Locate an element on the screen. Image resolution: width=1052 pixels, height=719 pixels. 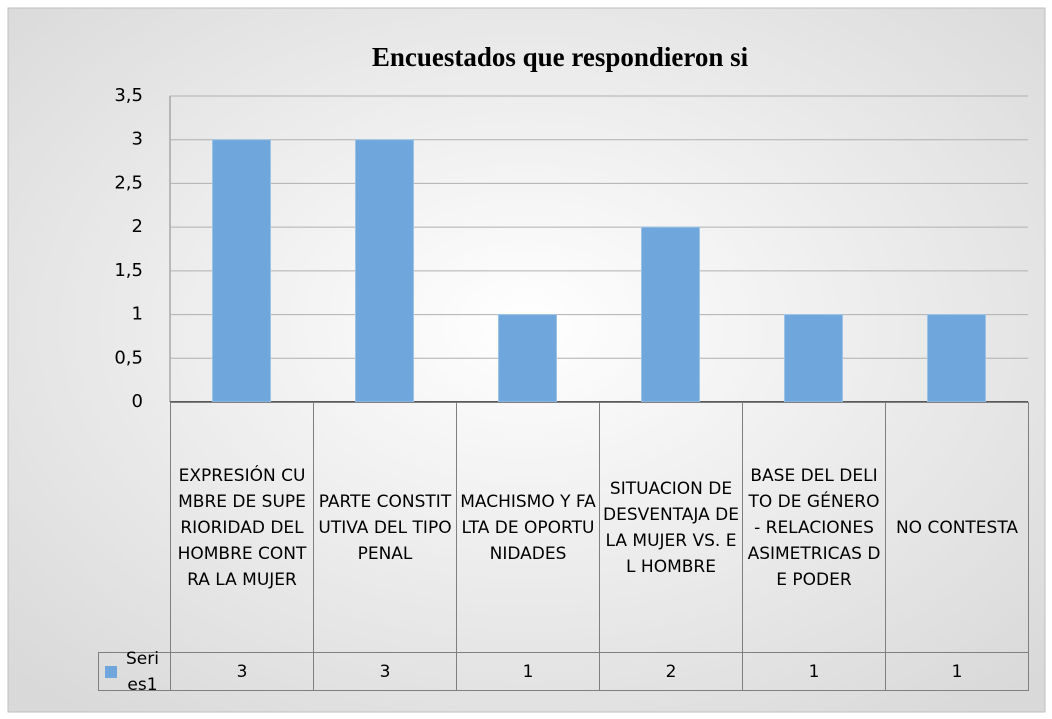
category-cell: PARTE CONSTITUTIVA DEL TIPO PENAL is located at coordinates (385, 527).